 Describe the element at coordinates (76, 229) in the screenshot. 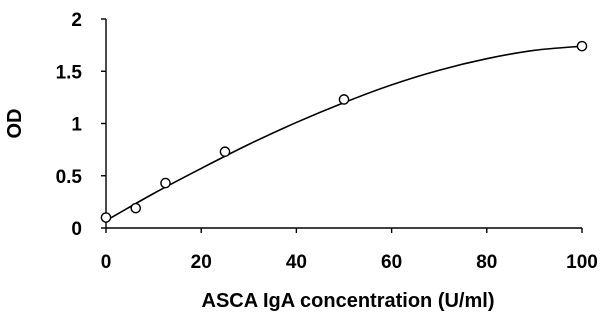

I see `y-tick-label: 0` at that location.